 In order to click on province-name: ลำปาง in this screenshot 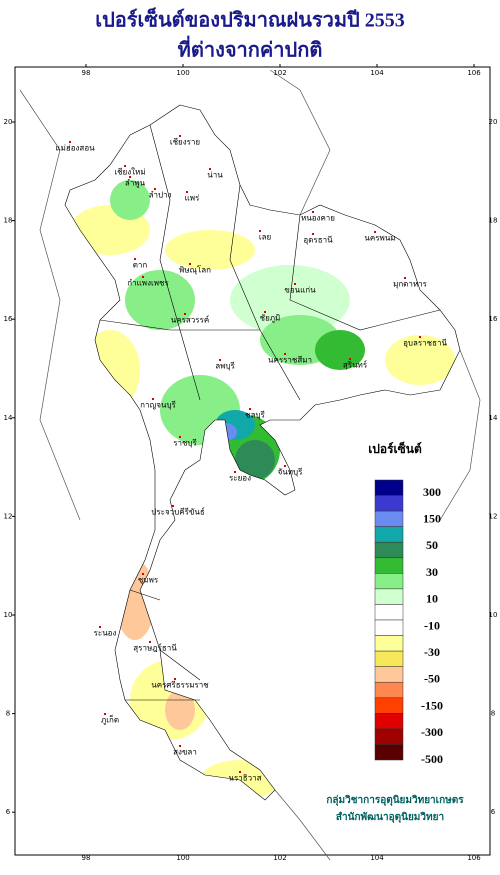, I will do `click(160, 195)`.